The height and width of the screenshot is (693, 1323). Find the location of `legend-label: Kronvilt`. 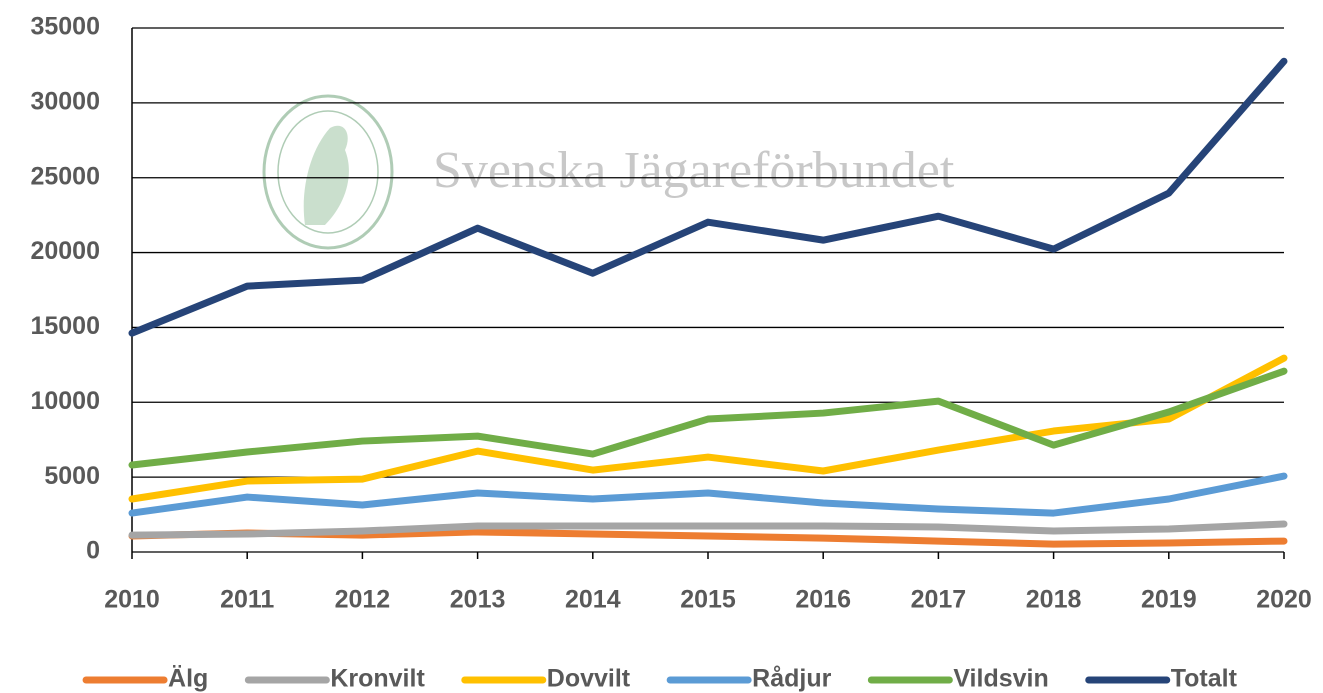

legend-label: Kronvilt is located at coordinates (377, 679).